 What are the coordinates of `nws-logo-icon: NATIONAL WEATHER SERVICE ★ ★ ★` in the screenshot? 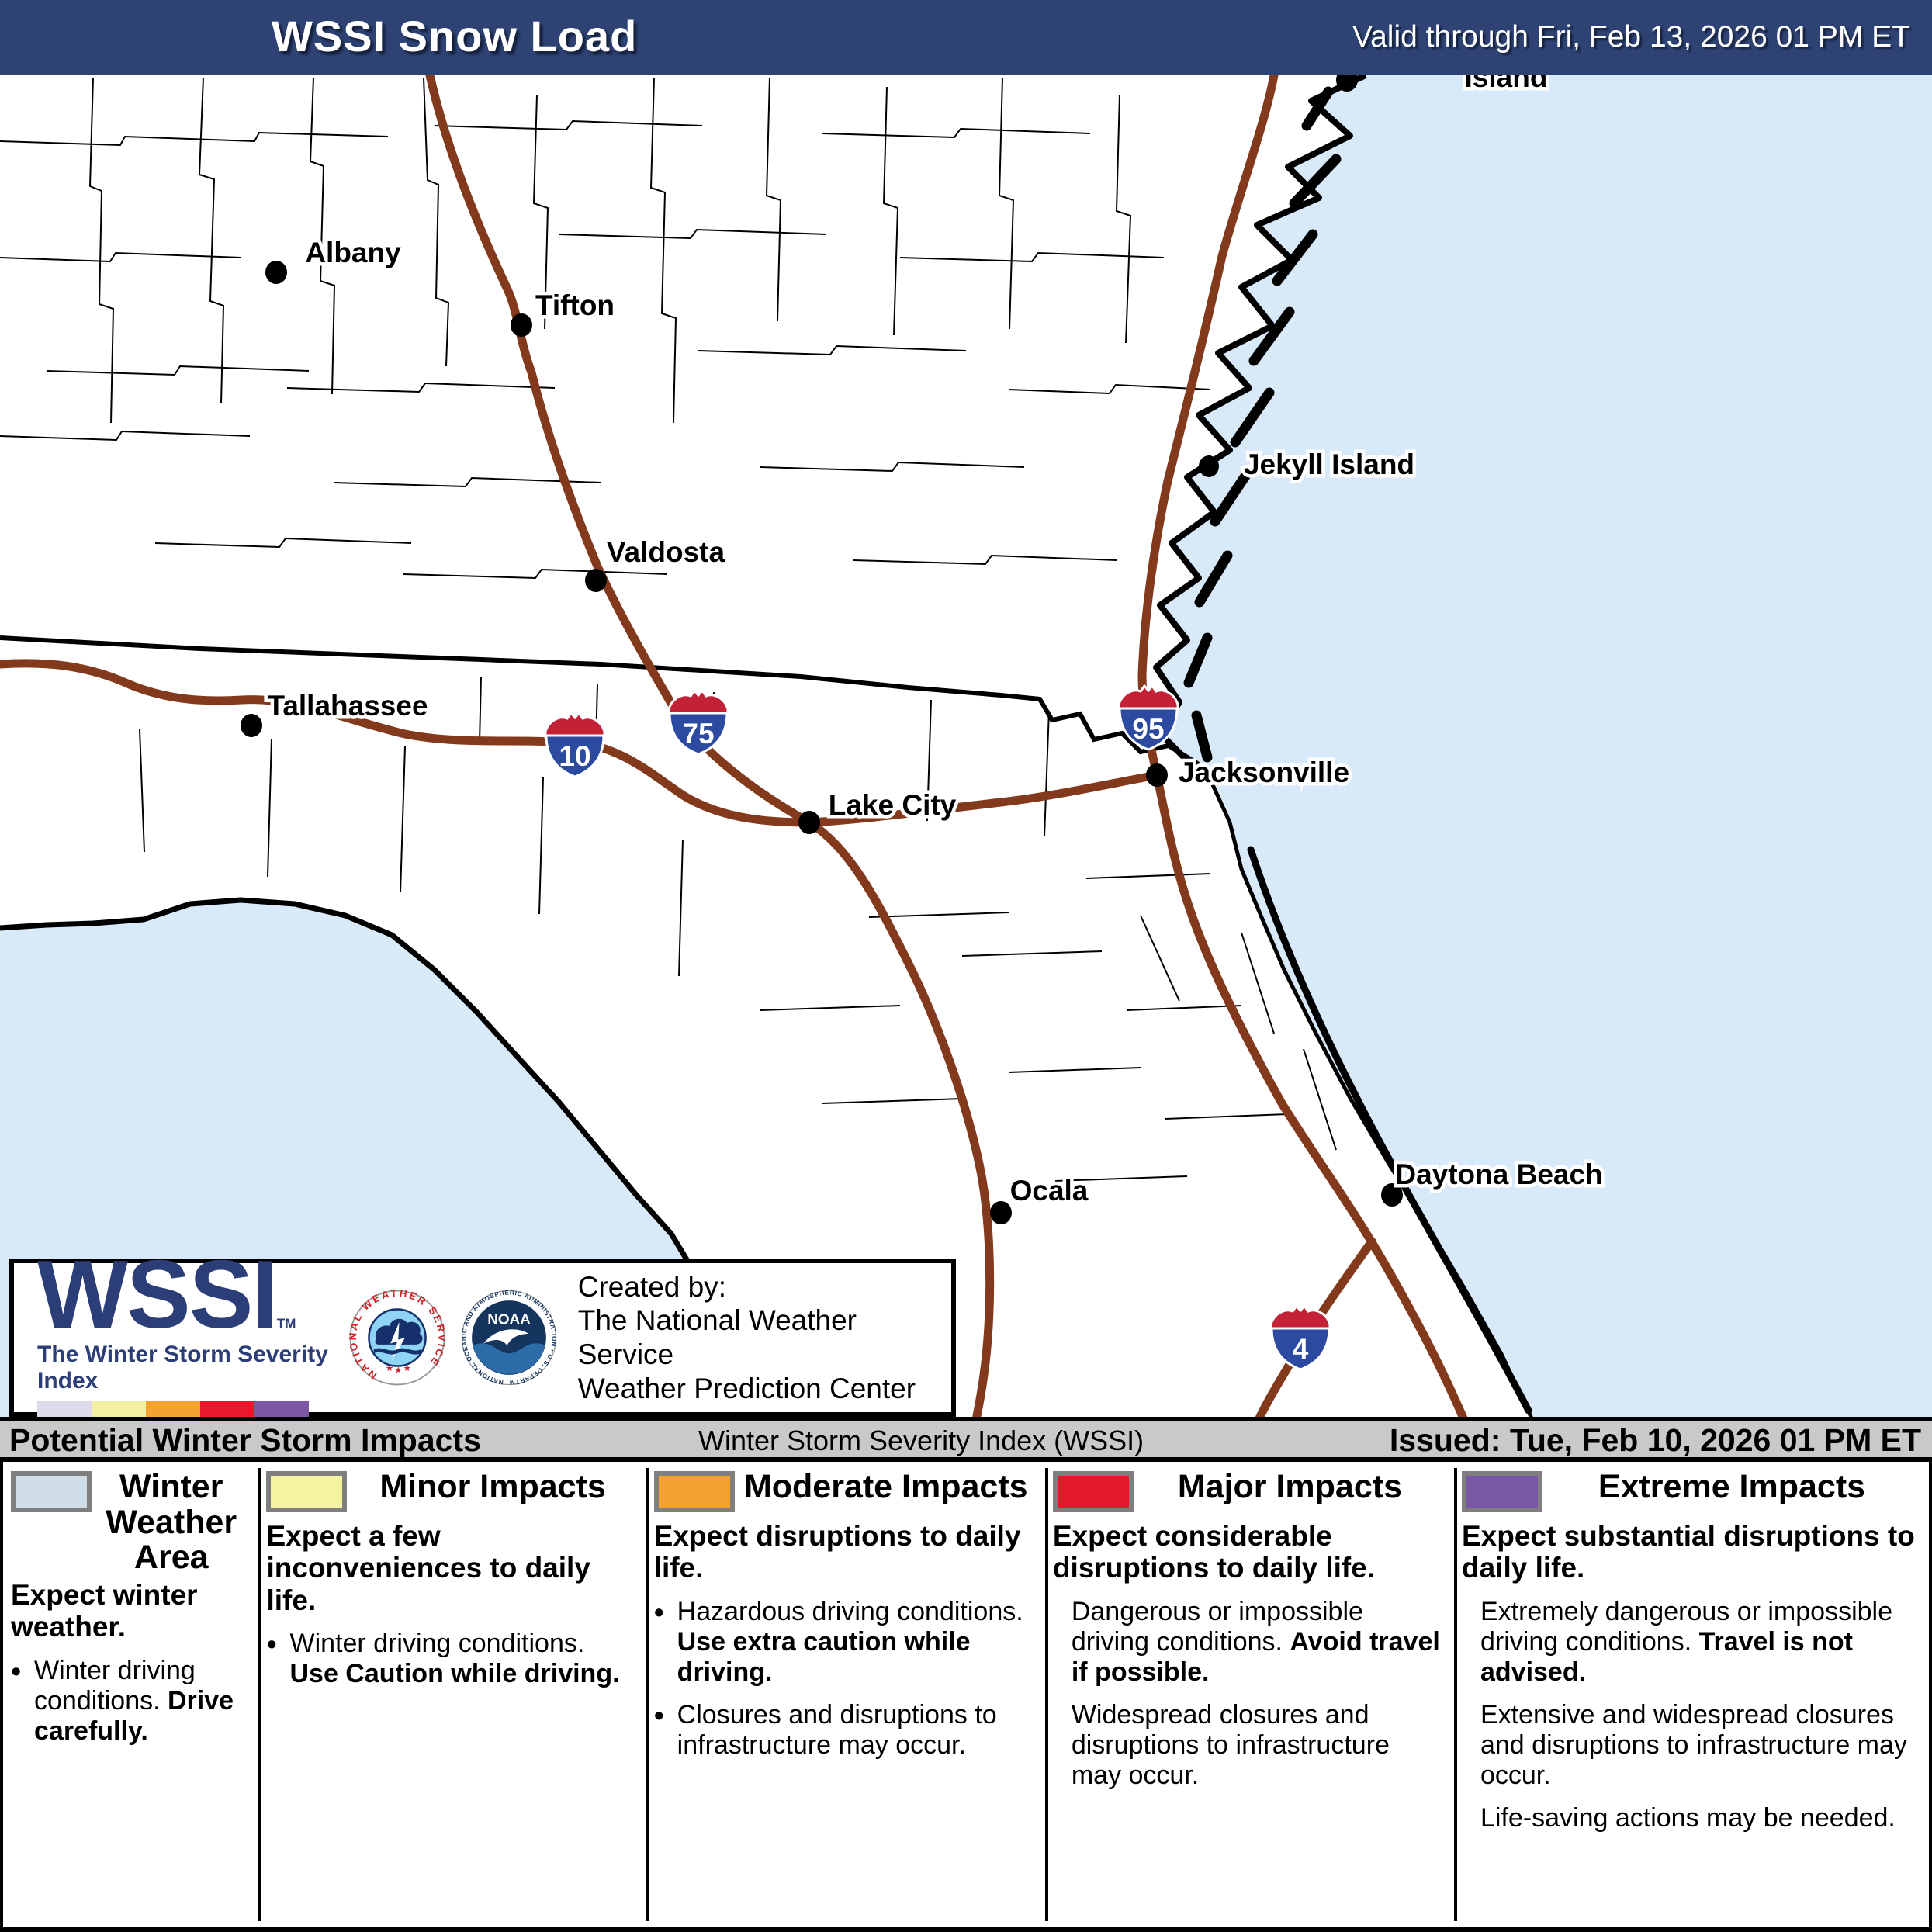 It's located at (396, 1337).